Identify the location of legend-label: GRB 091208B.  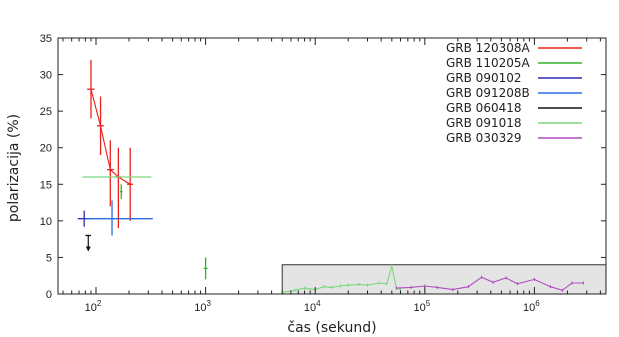
(488, 93).